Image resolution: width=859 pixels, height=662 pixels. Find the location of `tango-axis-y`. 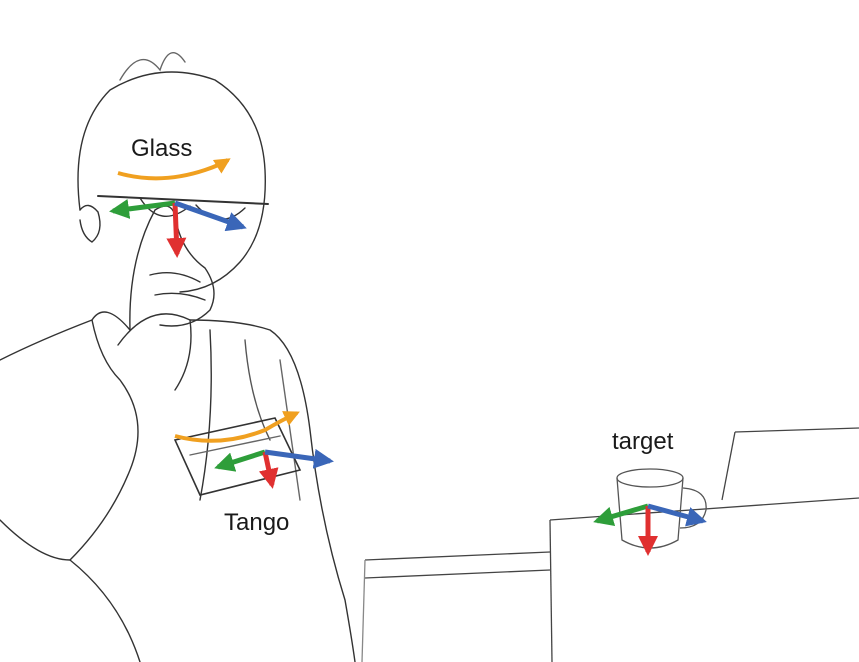

tango-axis-y is located at coordinates (268, 470).